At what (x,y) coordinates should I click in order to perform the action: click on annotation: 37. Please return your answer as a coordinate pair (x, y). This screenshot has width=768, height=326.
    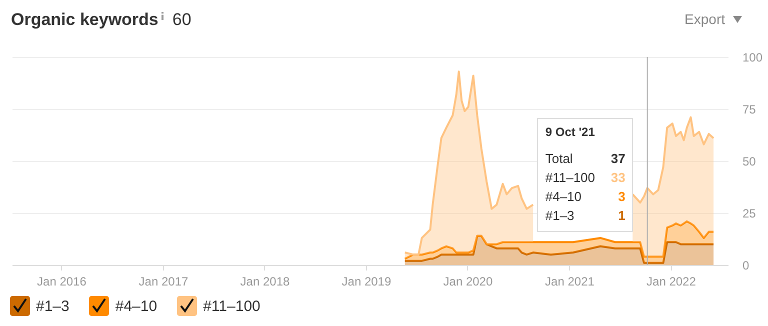
    Looking at the image, I should click on (618, 159).